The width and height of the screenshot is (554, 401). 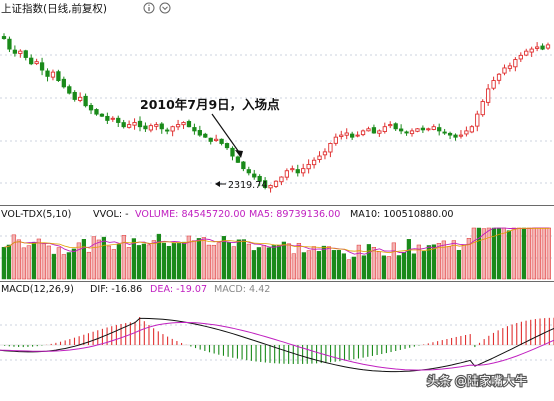 What do you see at coordinates (402, 214) in the screenshot?
I see `vol-ma10-value: MA10: 100510880.00` at bounding box center [402, 214].